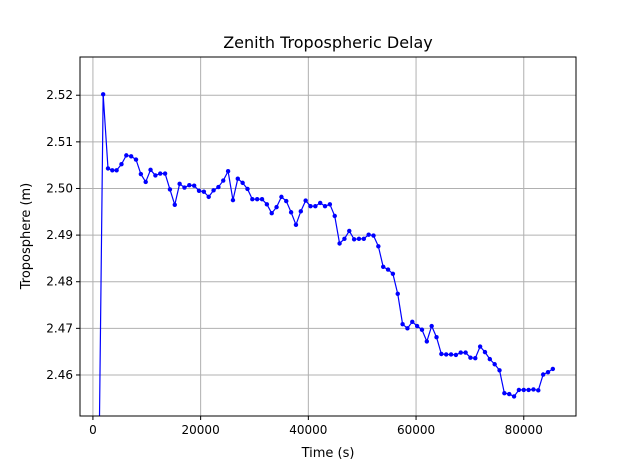 This screenshot has height=468, width=640. What do you see at coordinates (26, 237) in the screenshot?
I see `y-axis-label: Troposphere (m)` at bounding box center [26, 237].